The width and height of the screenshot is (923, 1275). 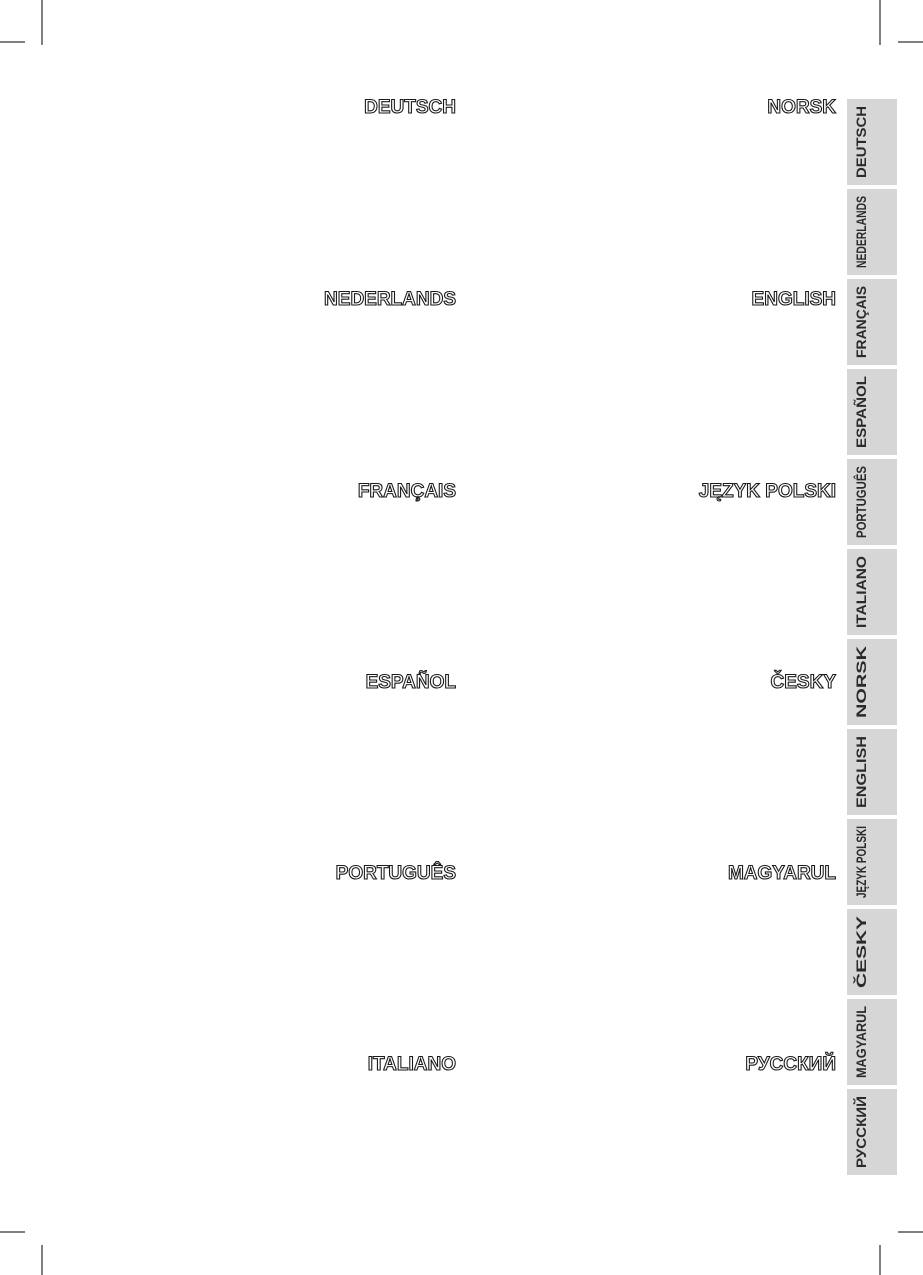 What do you see at coordinates (390, 299) in the screenshot?
I see `section-heading: NEDERLANDS` at bounding box center [390, 299].